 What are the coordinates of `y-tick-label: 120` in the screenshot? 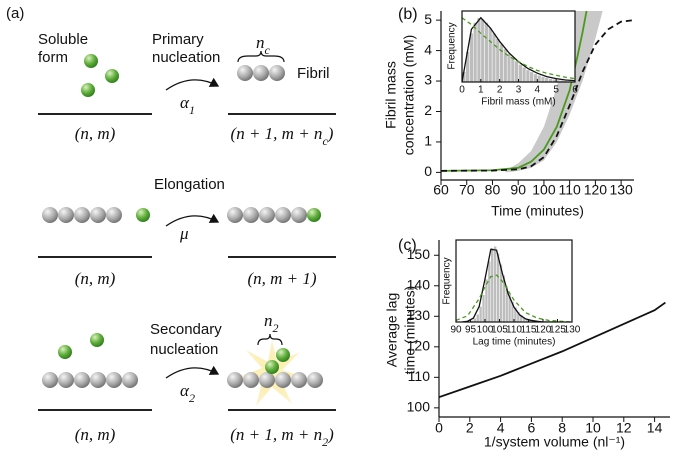 It's located at (419, 346).